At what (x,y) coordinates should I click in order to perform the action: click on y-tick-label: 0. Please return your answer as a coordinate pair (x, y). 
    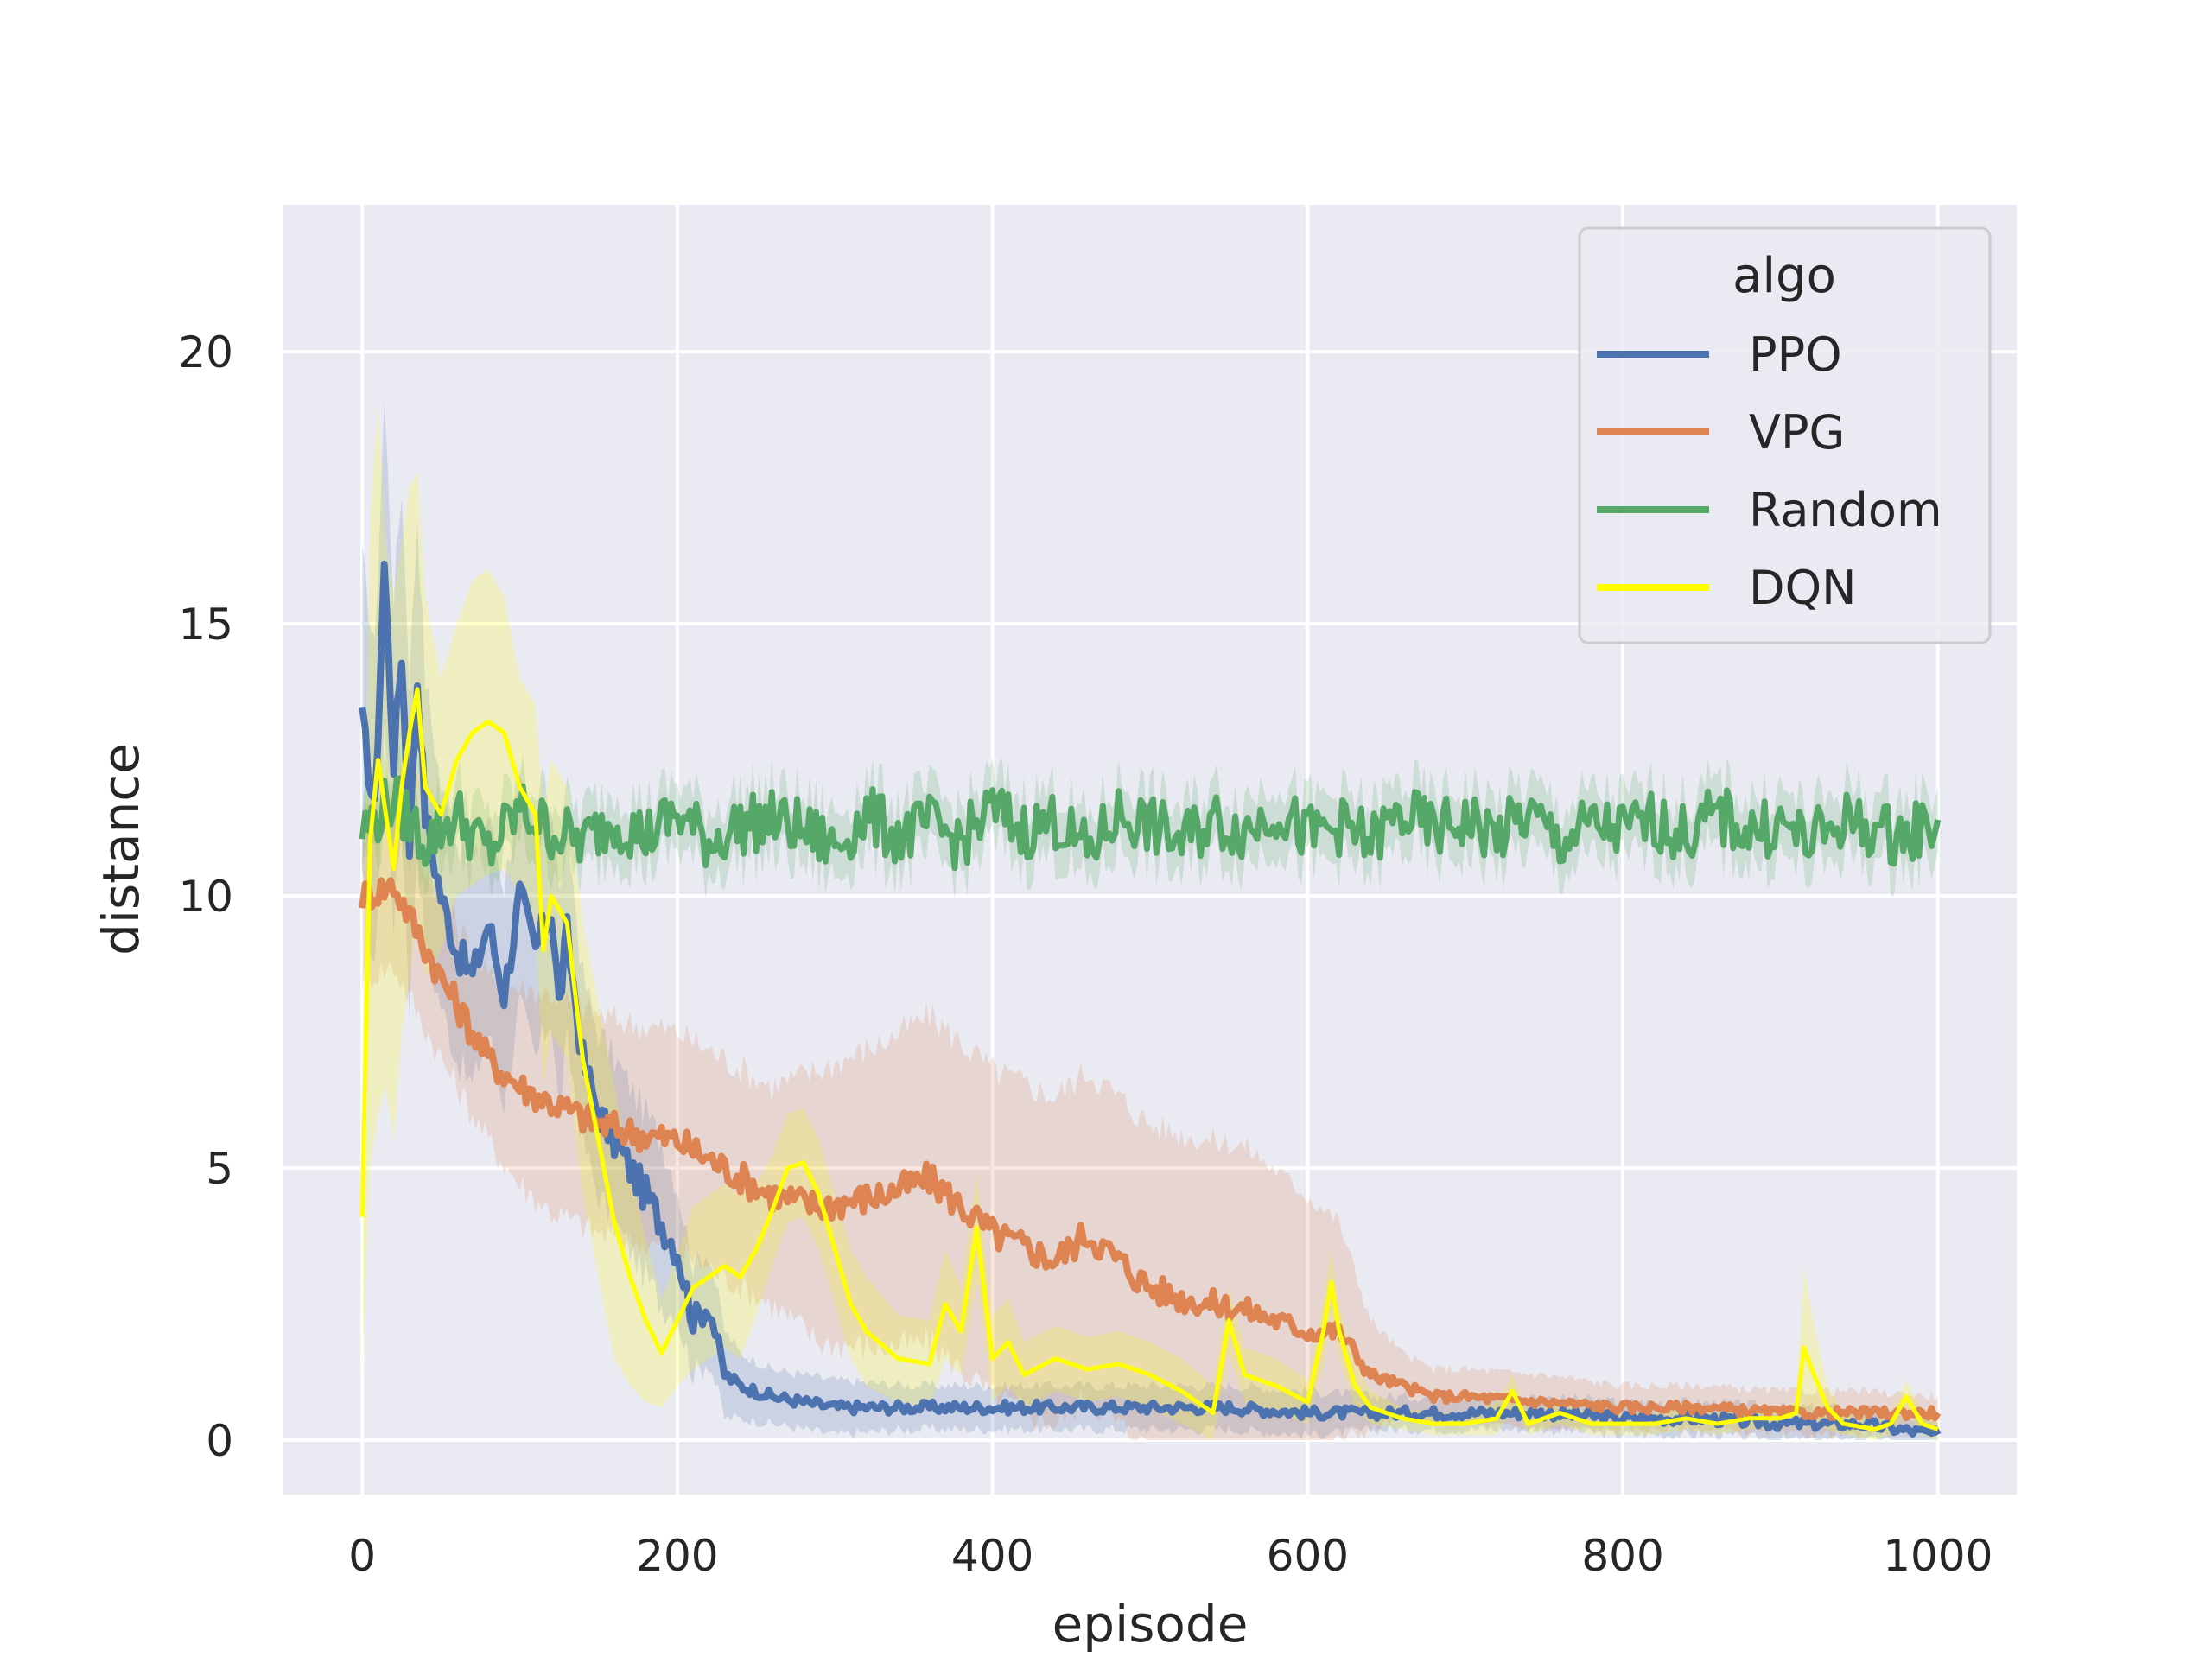
    Looking at the image, I should click on (219, 1441).